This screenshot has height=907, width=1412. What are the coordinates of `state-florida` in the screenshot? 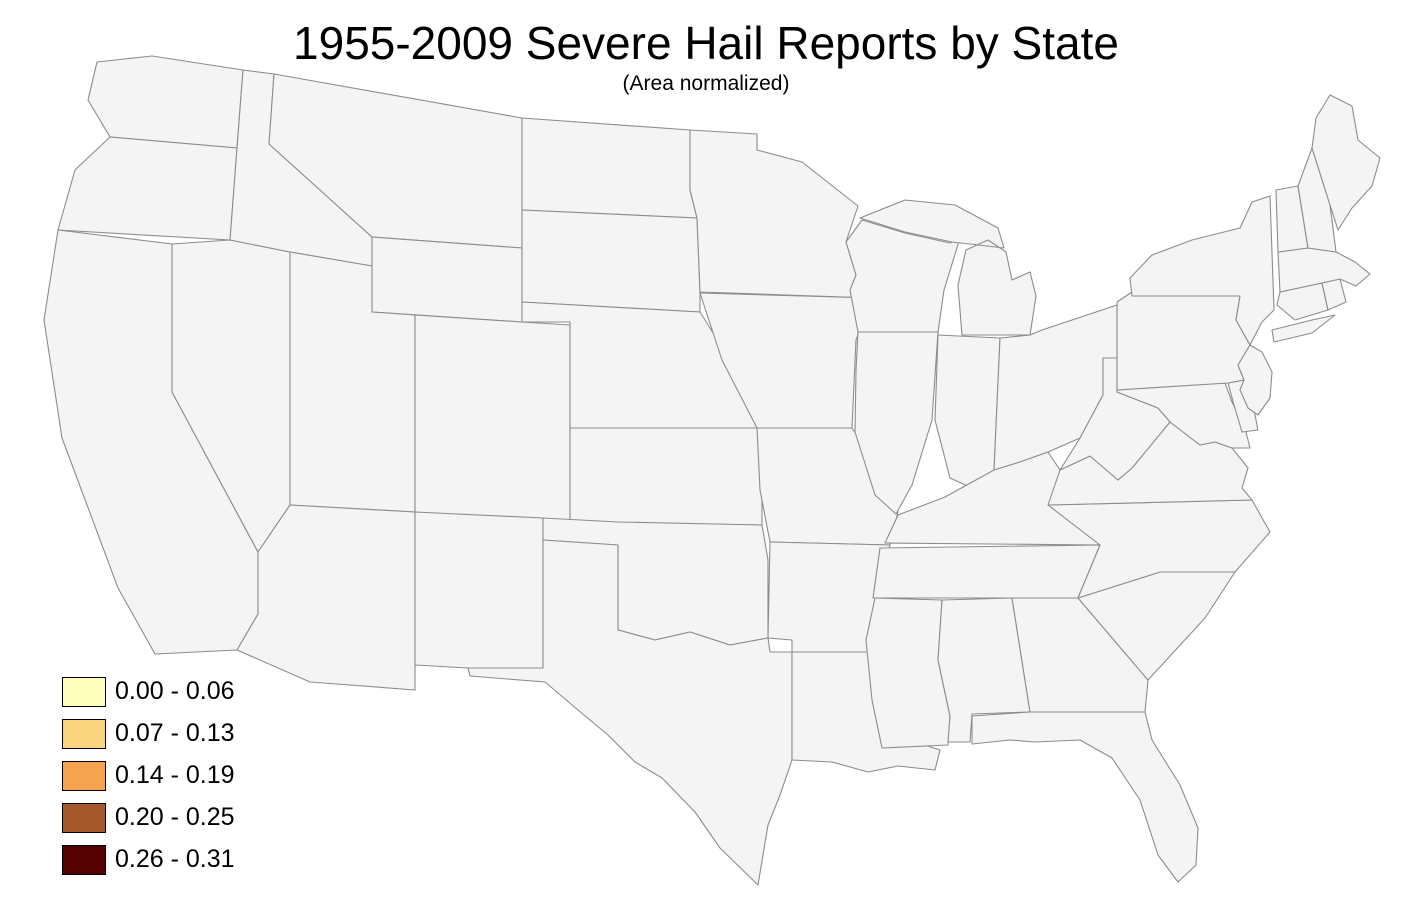 It's located at (1085, 797).